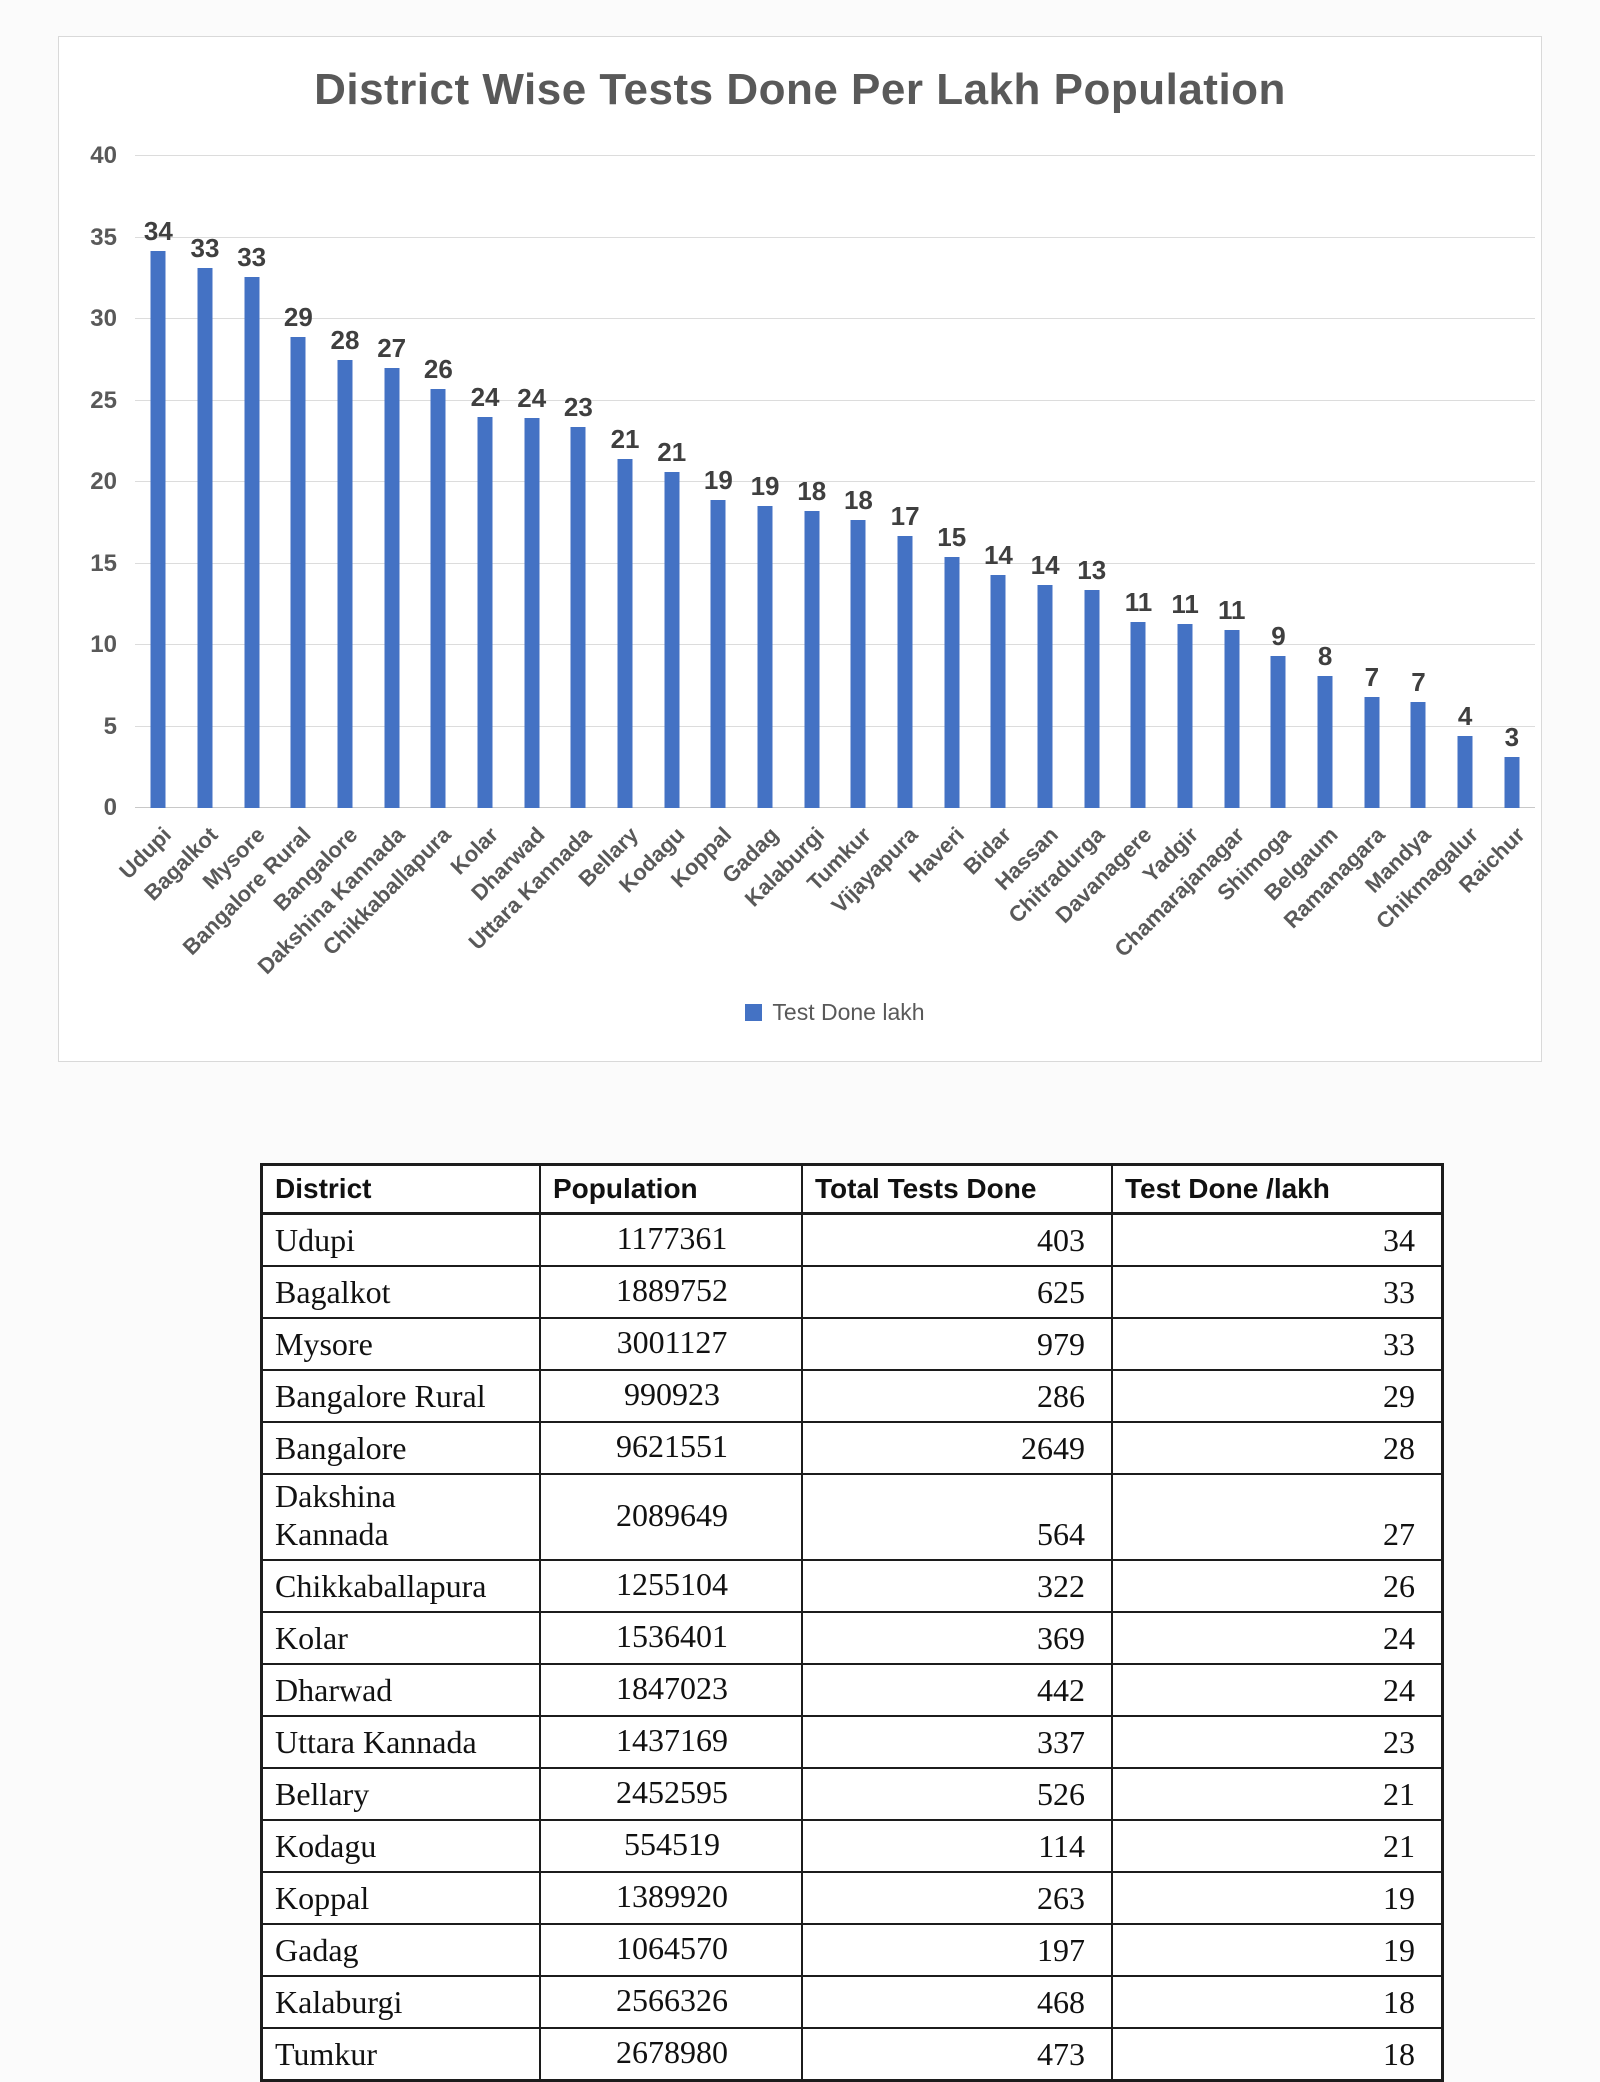  Describe the element at coordinates (1277, 1793) in the screenshot. I see `tests-per-lakh-cell: 21` at that location.